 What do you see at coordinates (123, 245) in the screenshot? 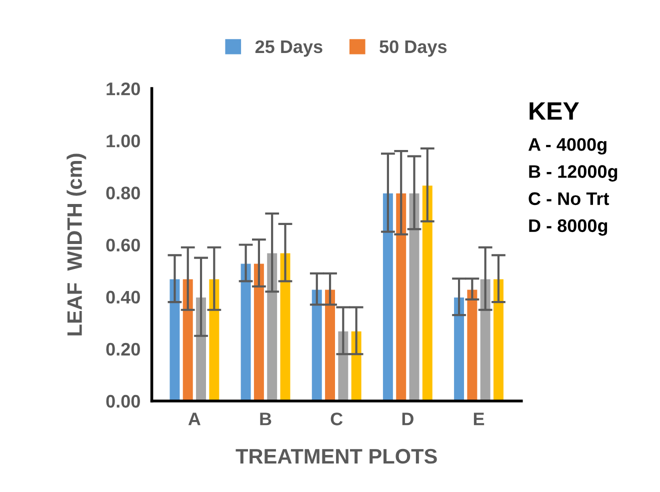
I see `y-tick-label: 0.60` at bounding box center [123, 245].